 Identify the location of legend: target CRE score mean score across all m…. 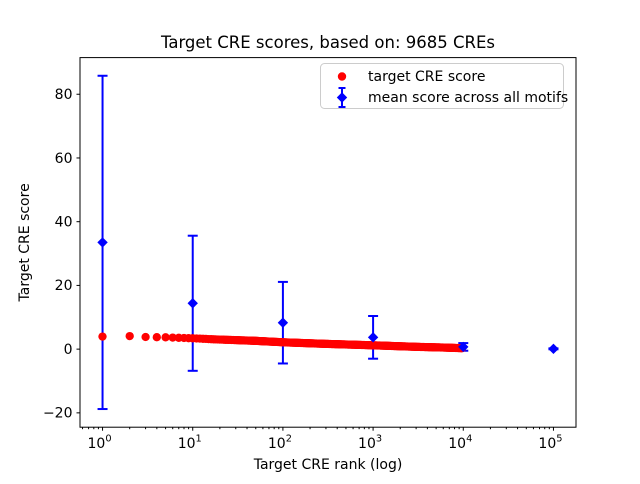
(444, 86).